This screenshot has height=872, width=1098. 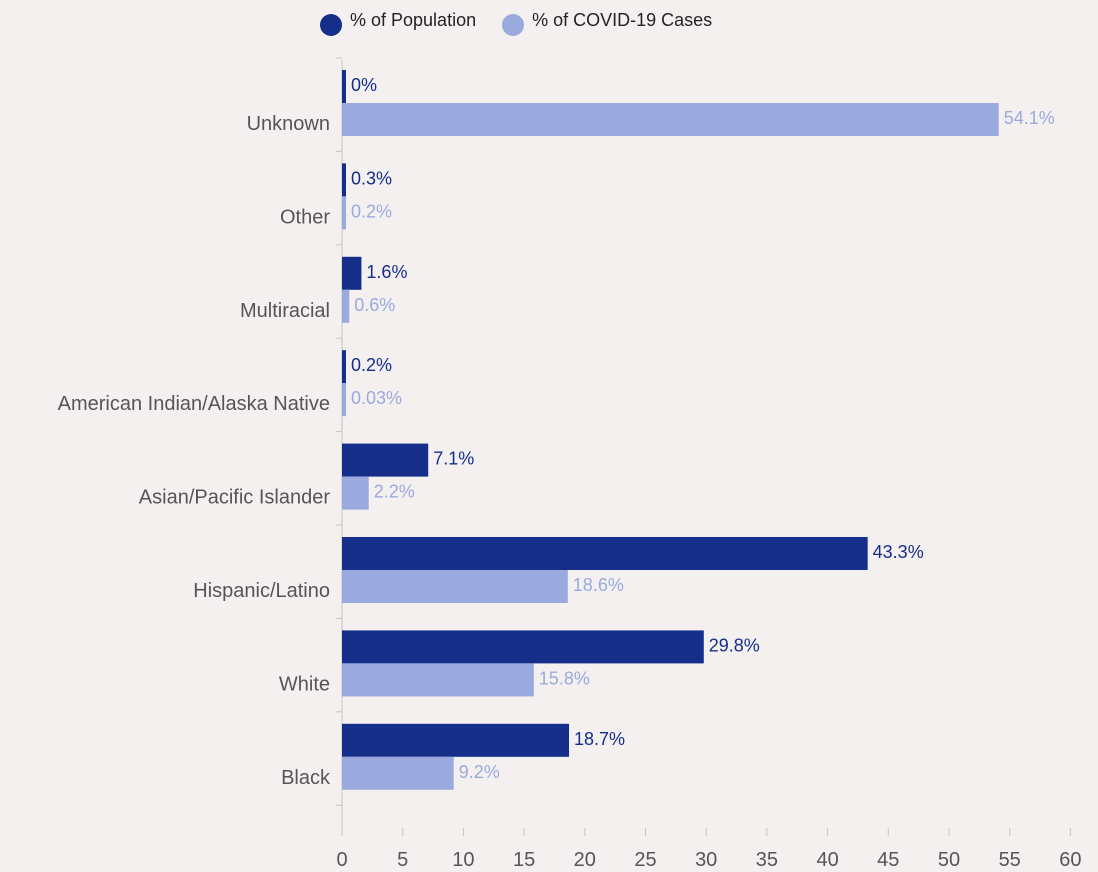 I want to click on x-tick-label: 10, so click(x=463, y=860).